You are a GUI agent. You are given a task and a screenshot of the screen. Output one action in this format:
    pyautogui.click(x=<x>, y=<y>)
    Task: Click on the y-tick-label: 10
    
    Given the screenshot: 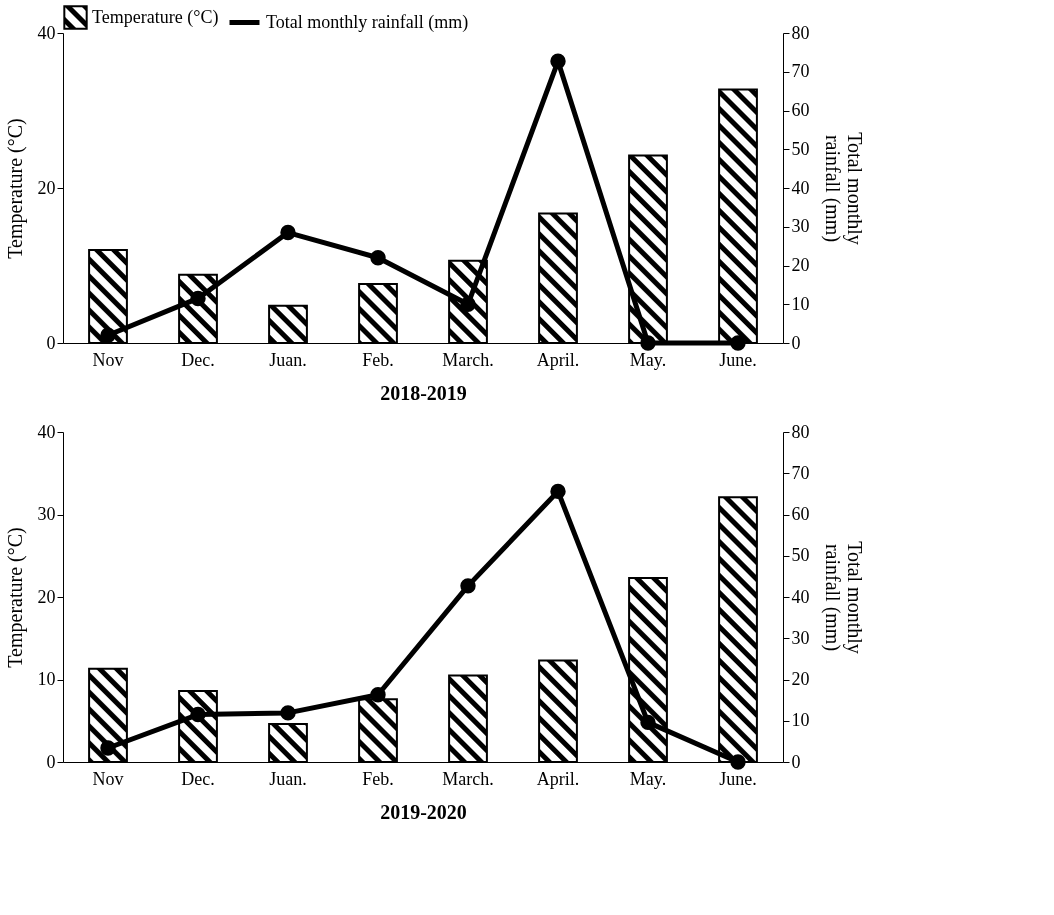 What is the action you would take?
    pyautogui.click(x=46, y=679)
    